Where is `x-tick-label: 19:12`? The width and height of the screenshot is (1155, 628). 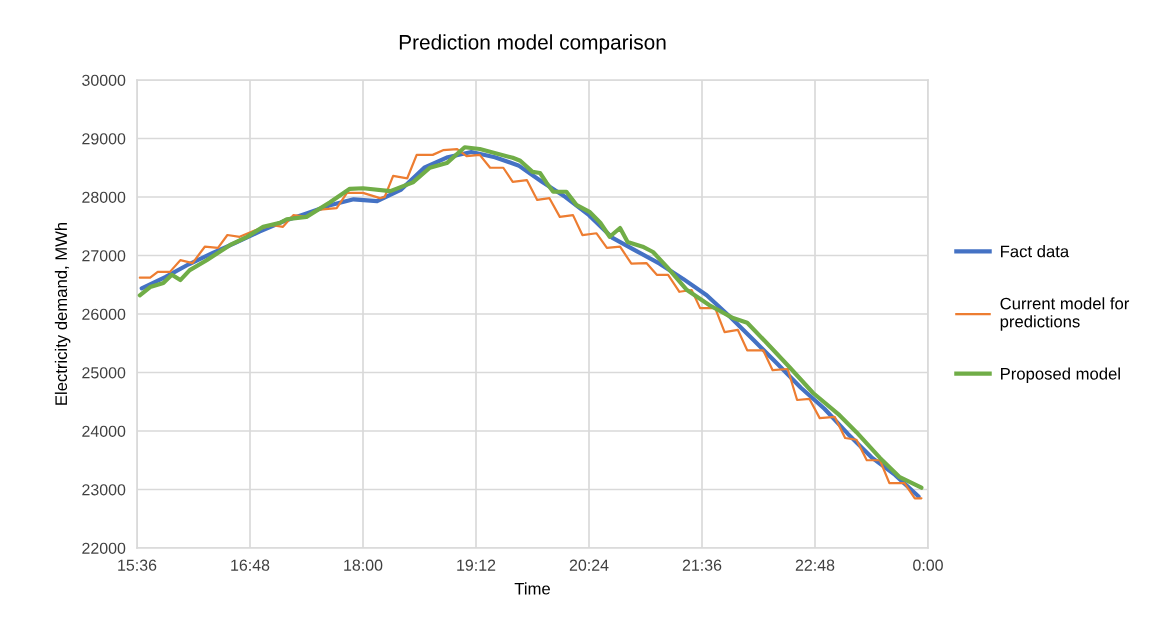 x-tick-label: 19:12 is located at coordinates (476, 565).